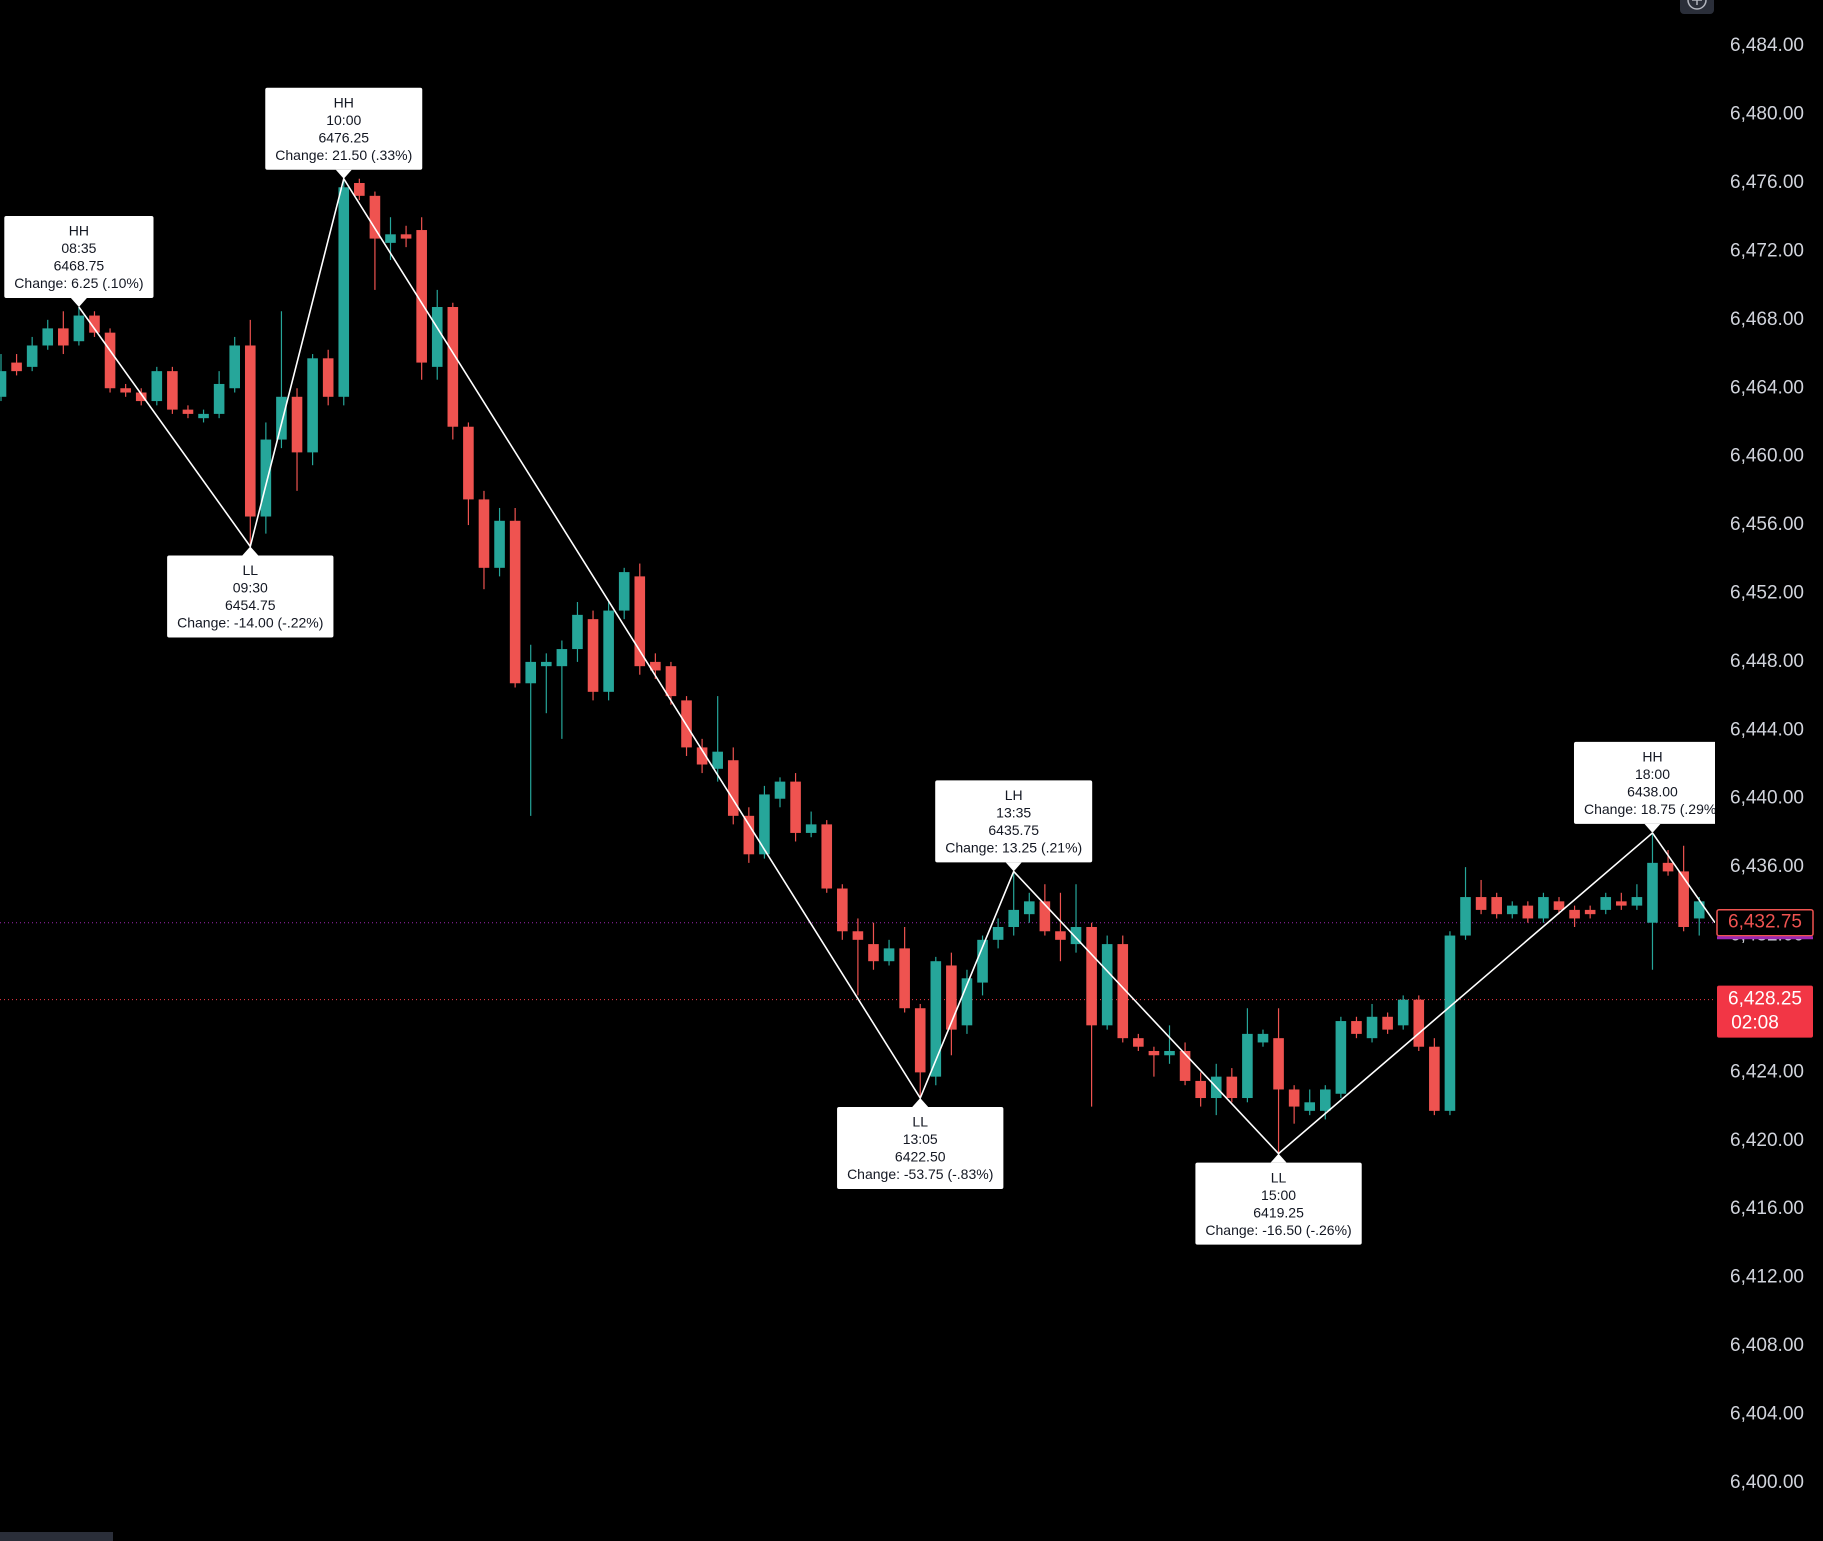 This screenshot has height=1541, width=1823. I want to click on y-tick-label: 6,480.00, so click(1767, 114).